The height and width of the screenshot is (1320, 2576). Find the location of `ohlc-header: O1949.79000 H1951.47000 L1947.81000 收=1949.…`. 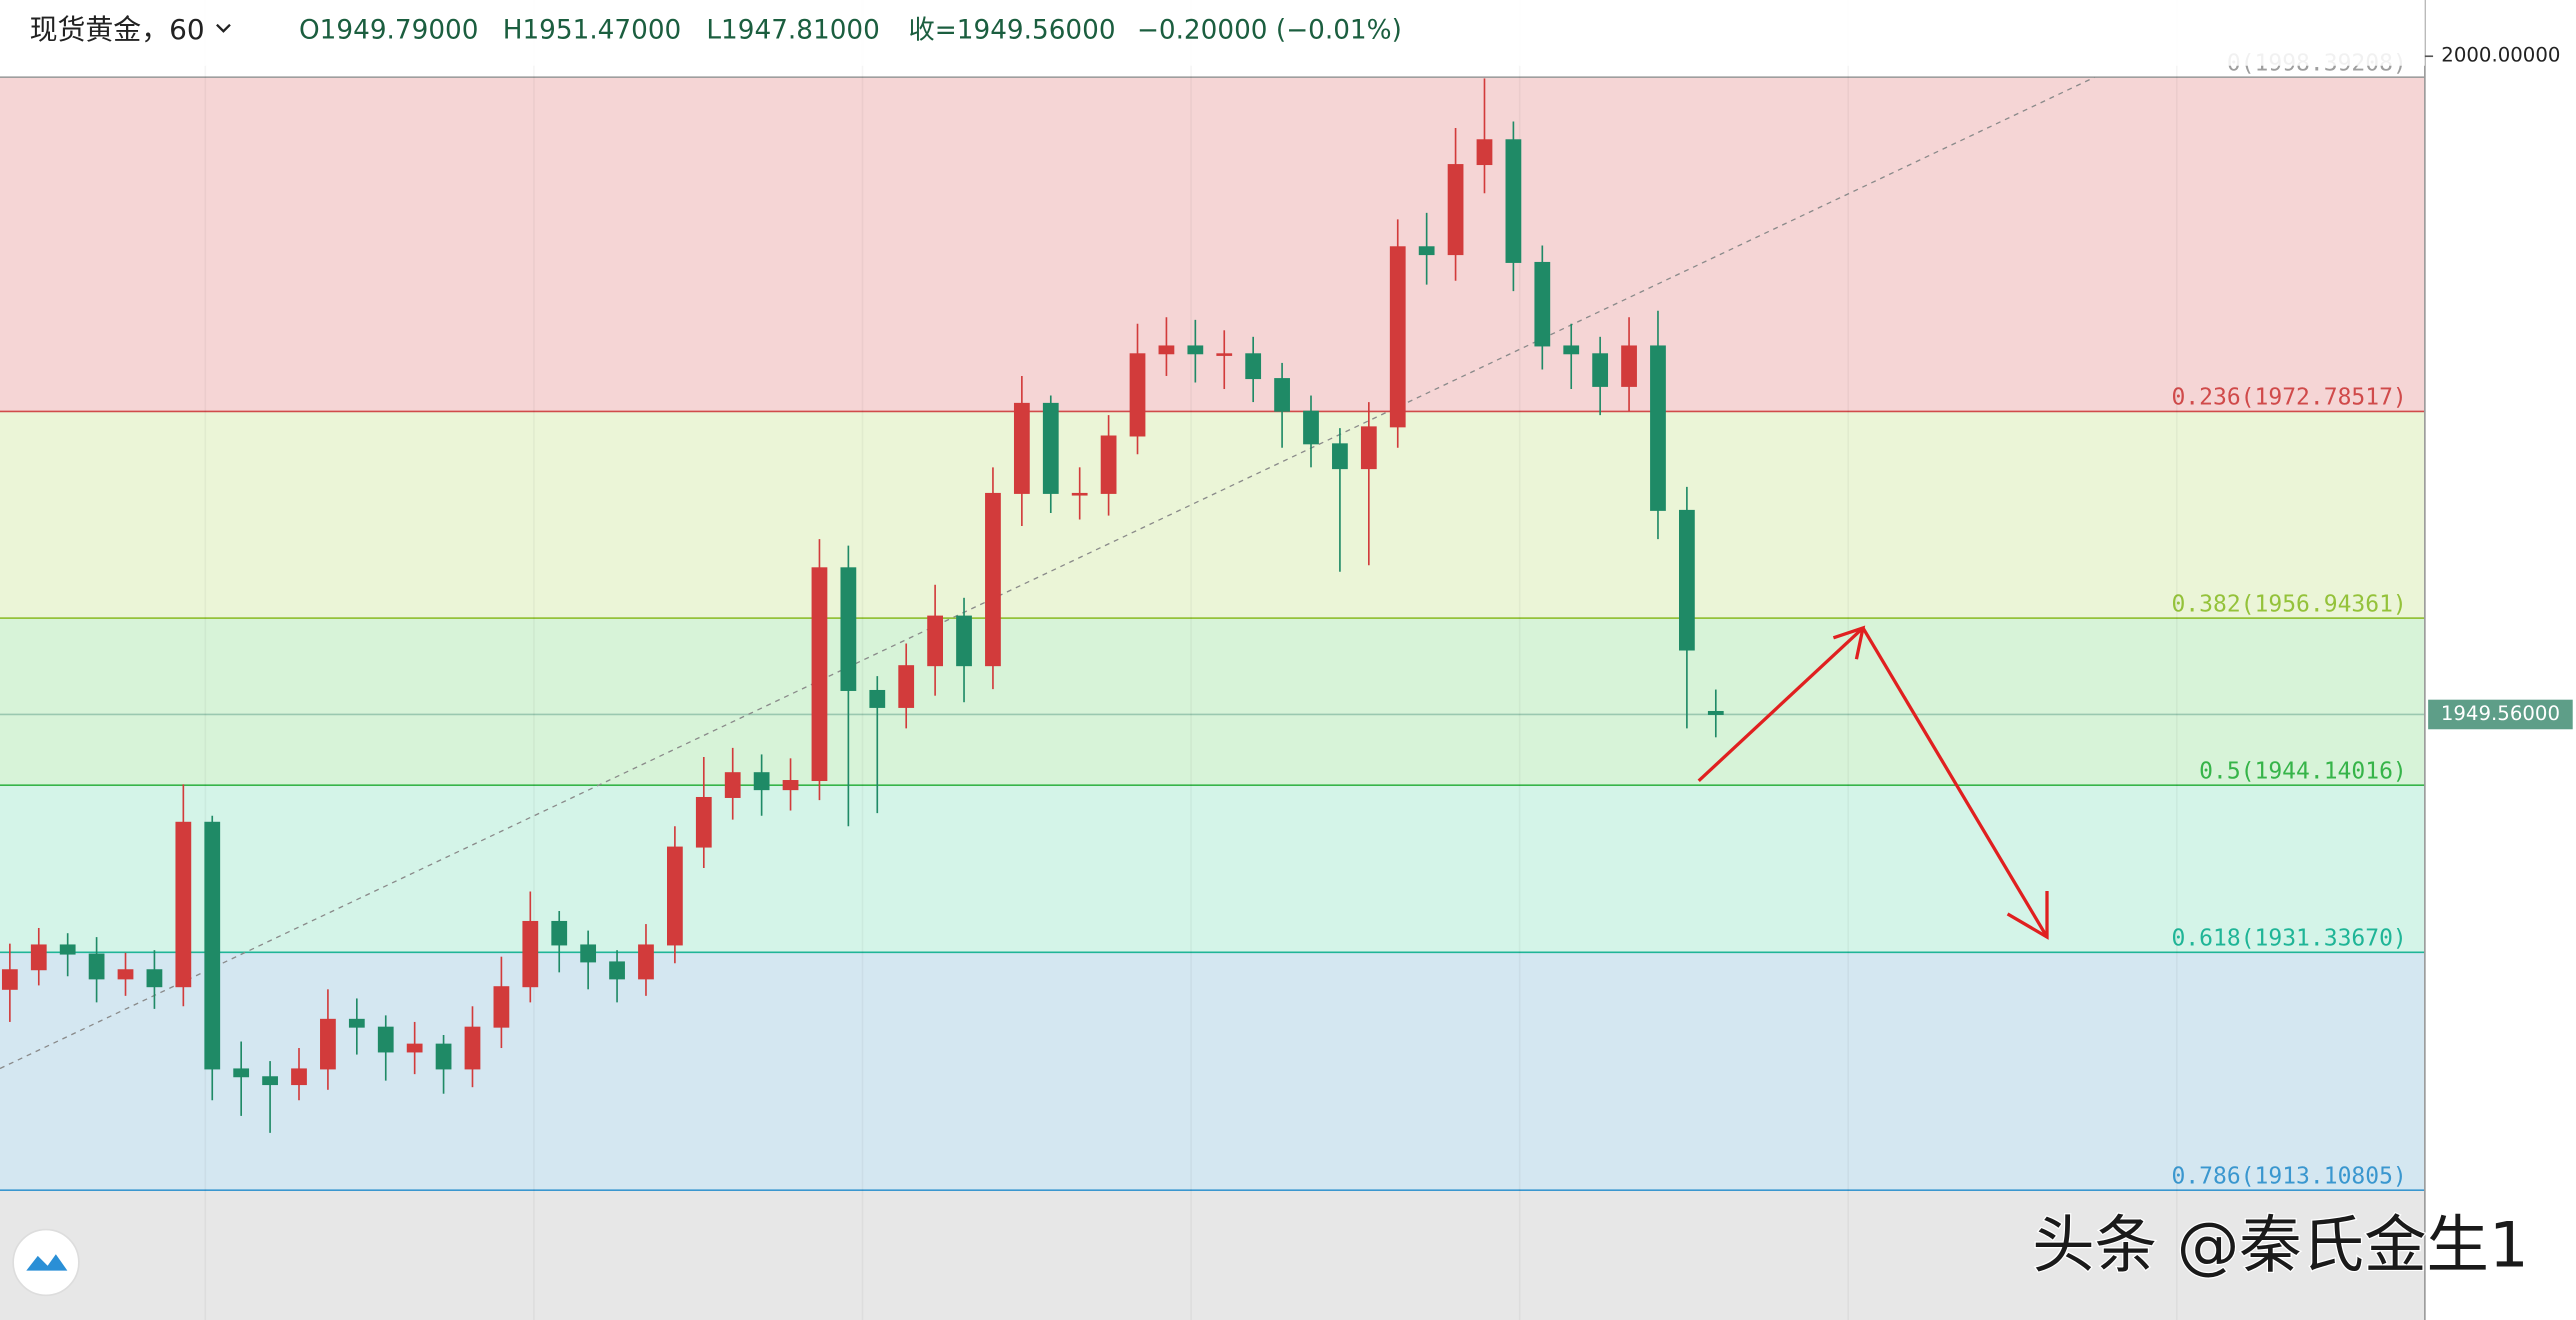

ohlc-header: O1949.79000 H1951.47000 L1947.81000 收=1949.… is located at coordinates (850, 31).